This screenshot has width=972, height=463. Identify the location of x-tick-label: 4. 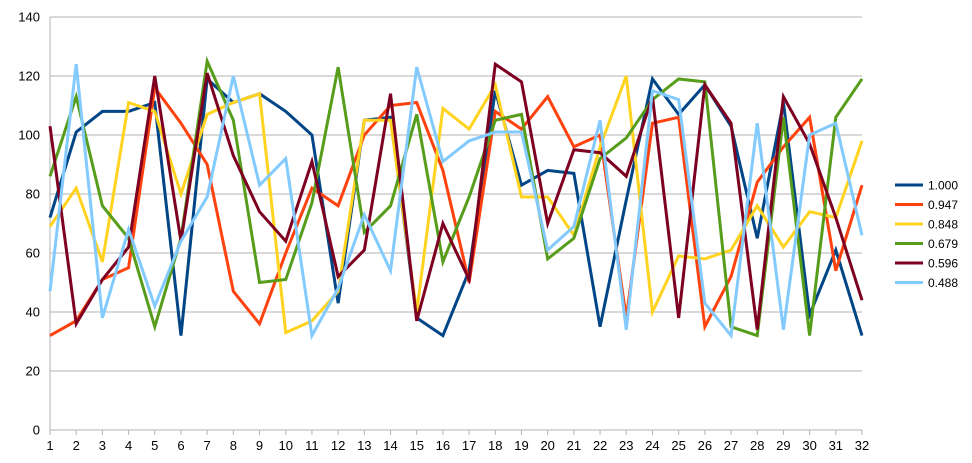
(128, 445).